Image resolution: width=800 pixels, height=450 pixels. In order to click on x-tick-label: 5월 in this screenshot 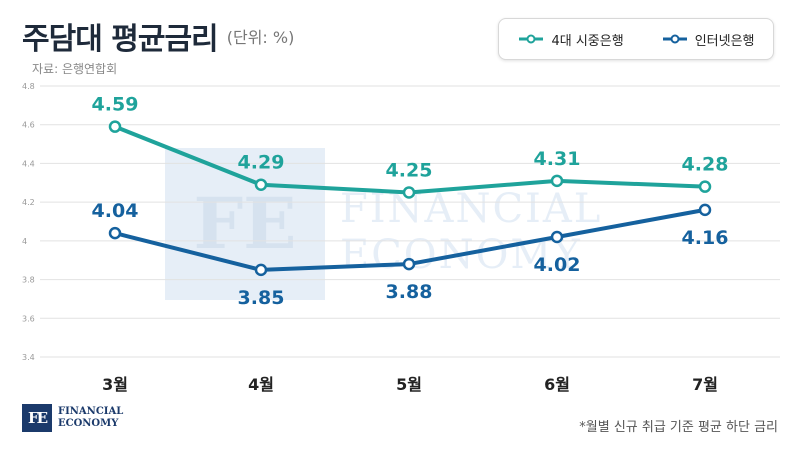, I will do `click(409, 384)`.